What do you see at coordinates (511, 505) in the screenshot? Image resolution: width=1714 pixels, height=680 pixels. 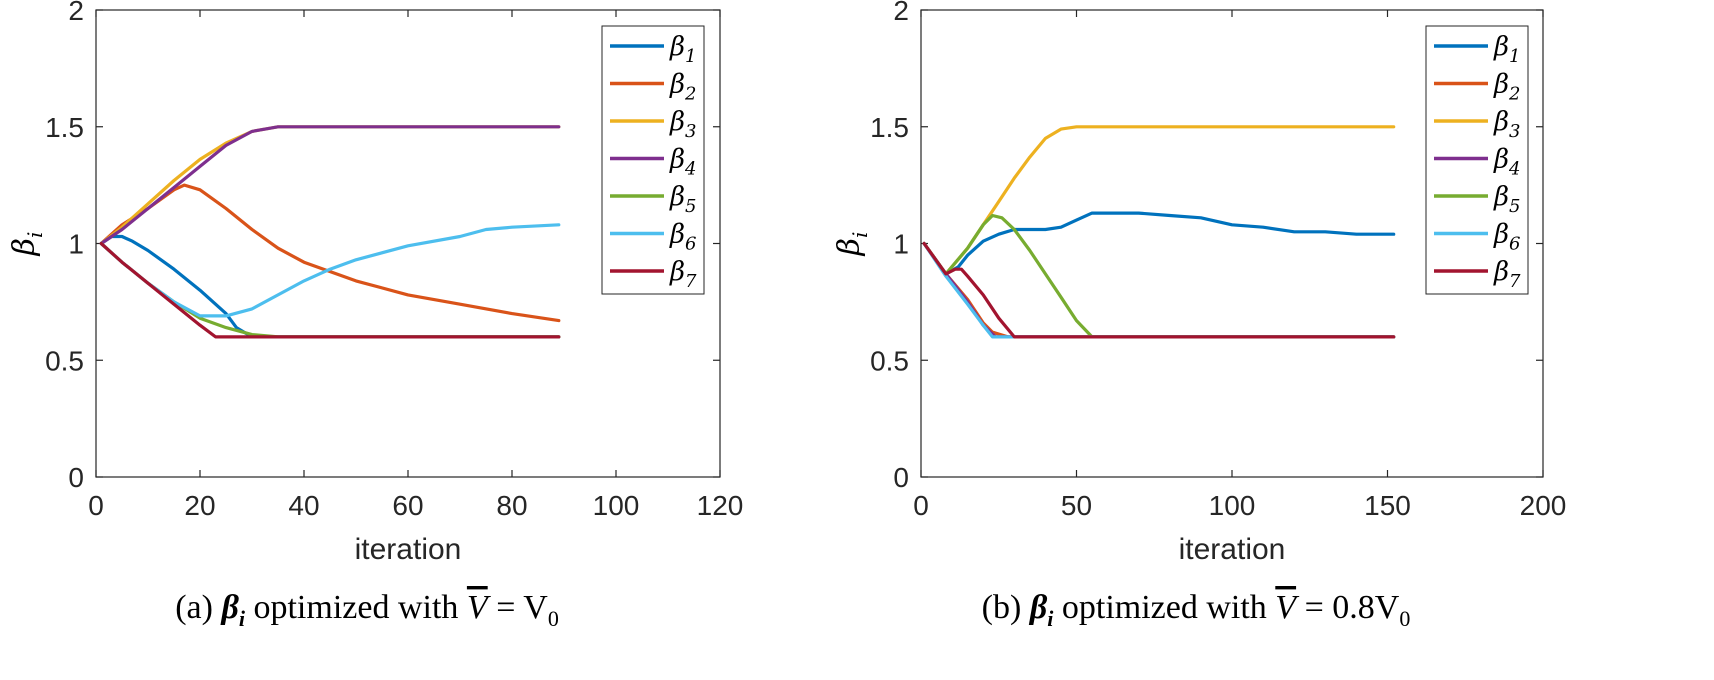 I see `x-tick-label: 80` at bounding box center [511, 505].